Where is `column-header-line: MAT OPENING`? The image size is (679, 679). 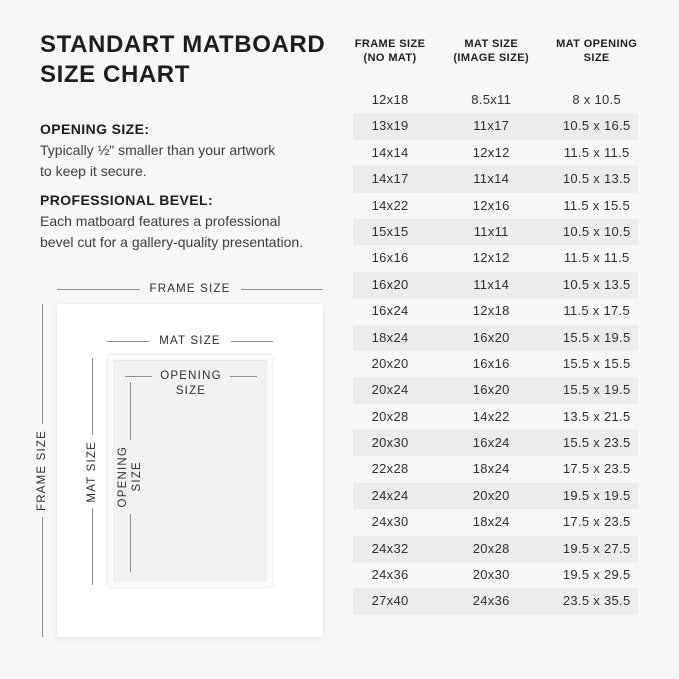
column-header-line: MAT OPENING is located at coordinates (597, 44).